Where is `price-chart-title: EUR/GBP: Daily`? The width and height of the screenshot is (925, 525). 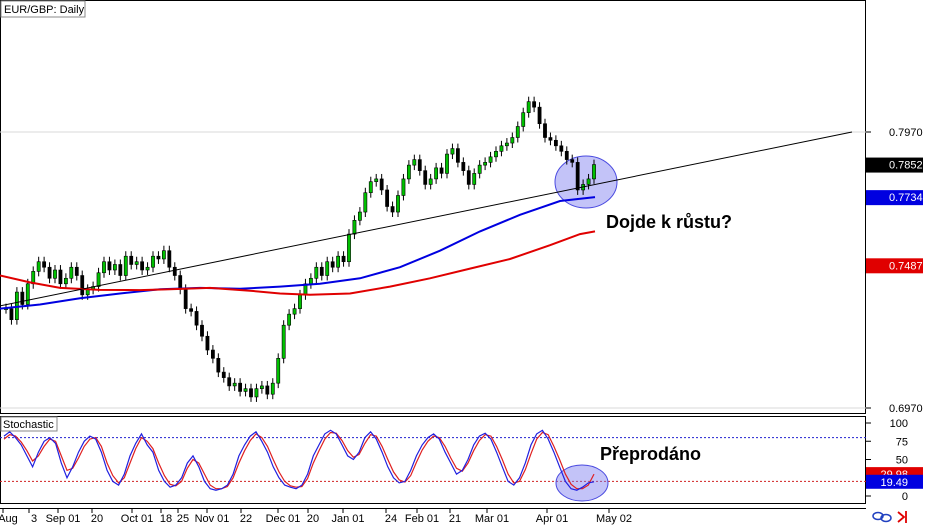 price-chart-title: EUR/GBP: Daily is located at coordinates (44, 10).